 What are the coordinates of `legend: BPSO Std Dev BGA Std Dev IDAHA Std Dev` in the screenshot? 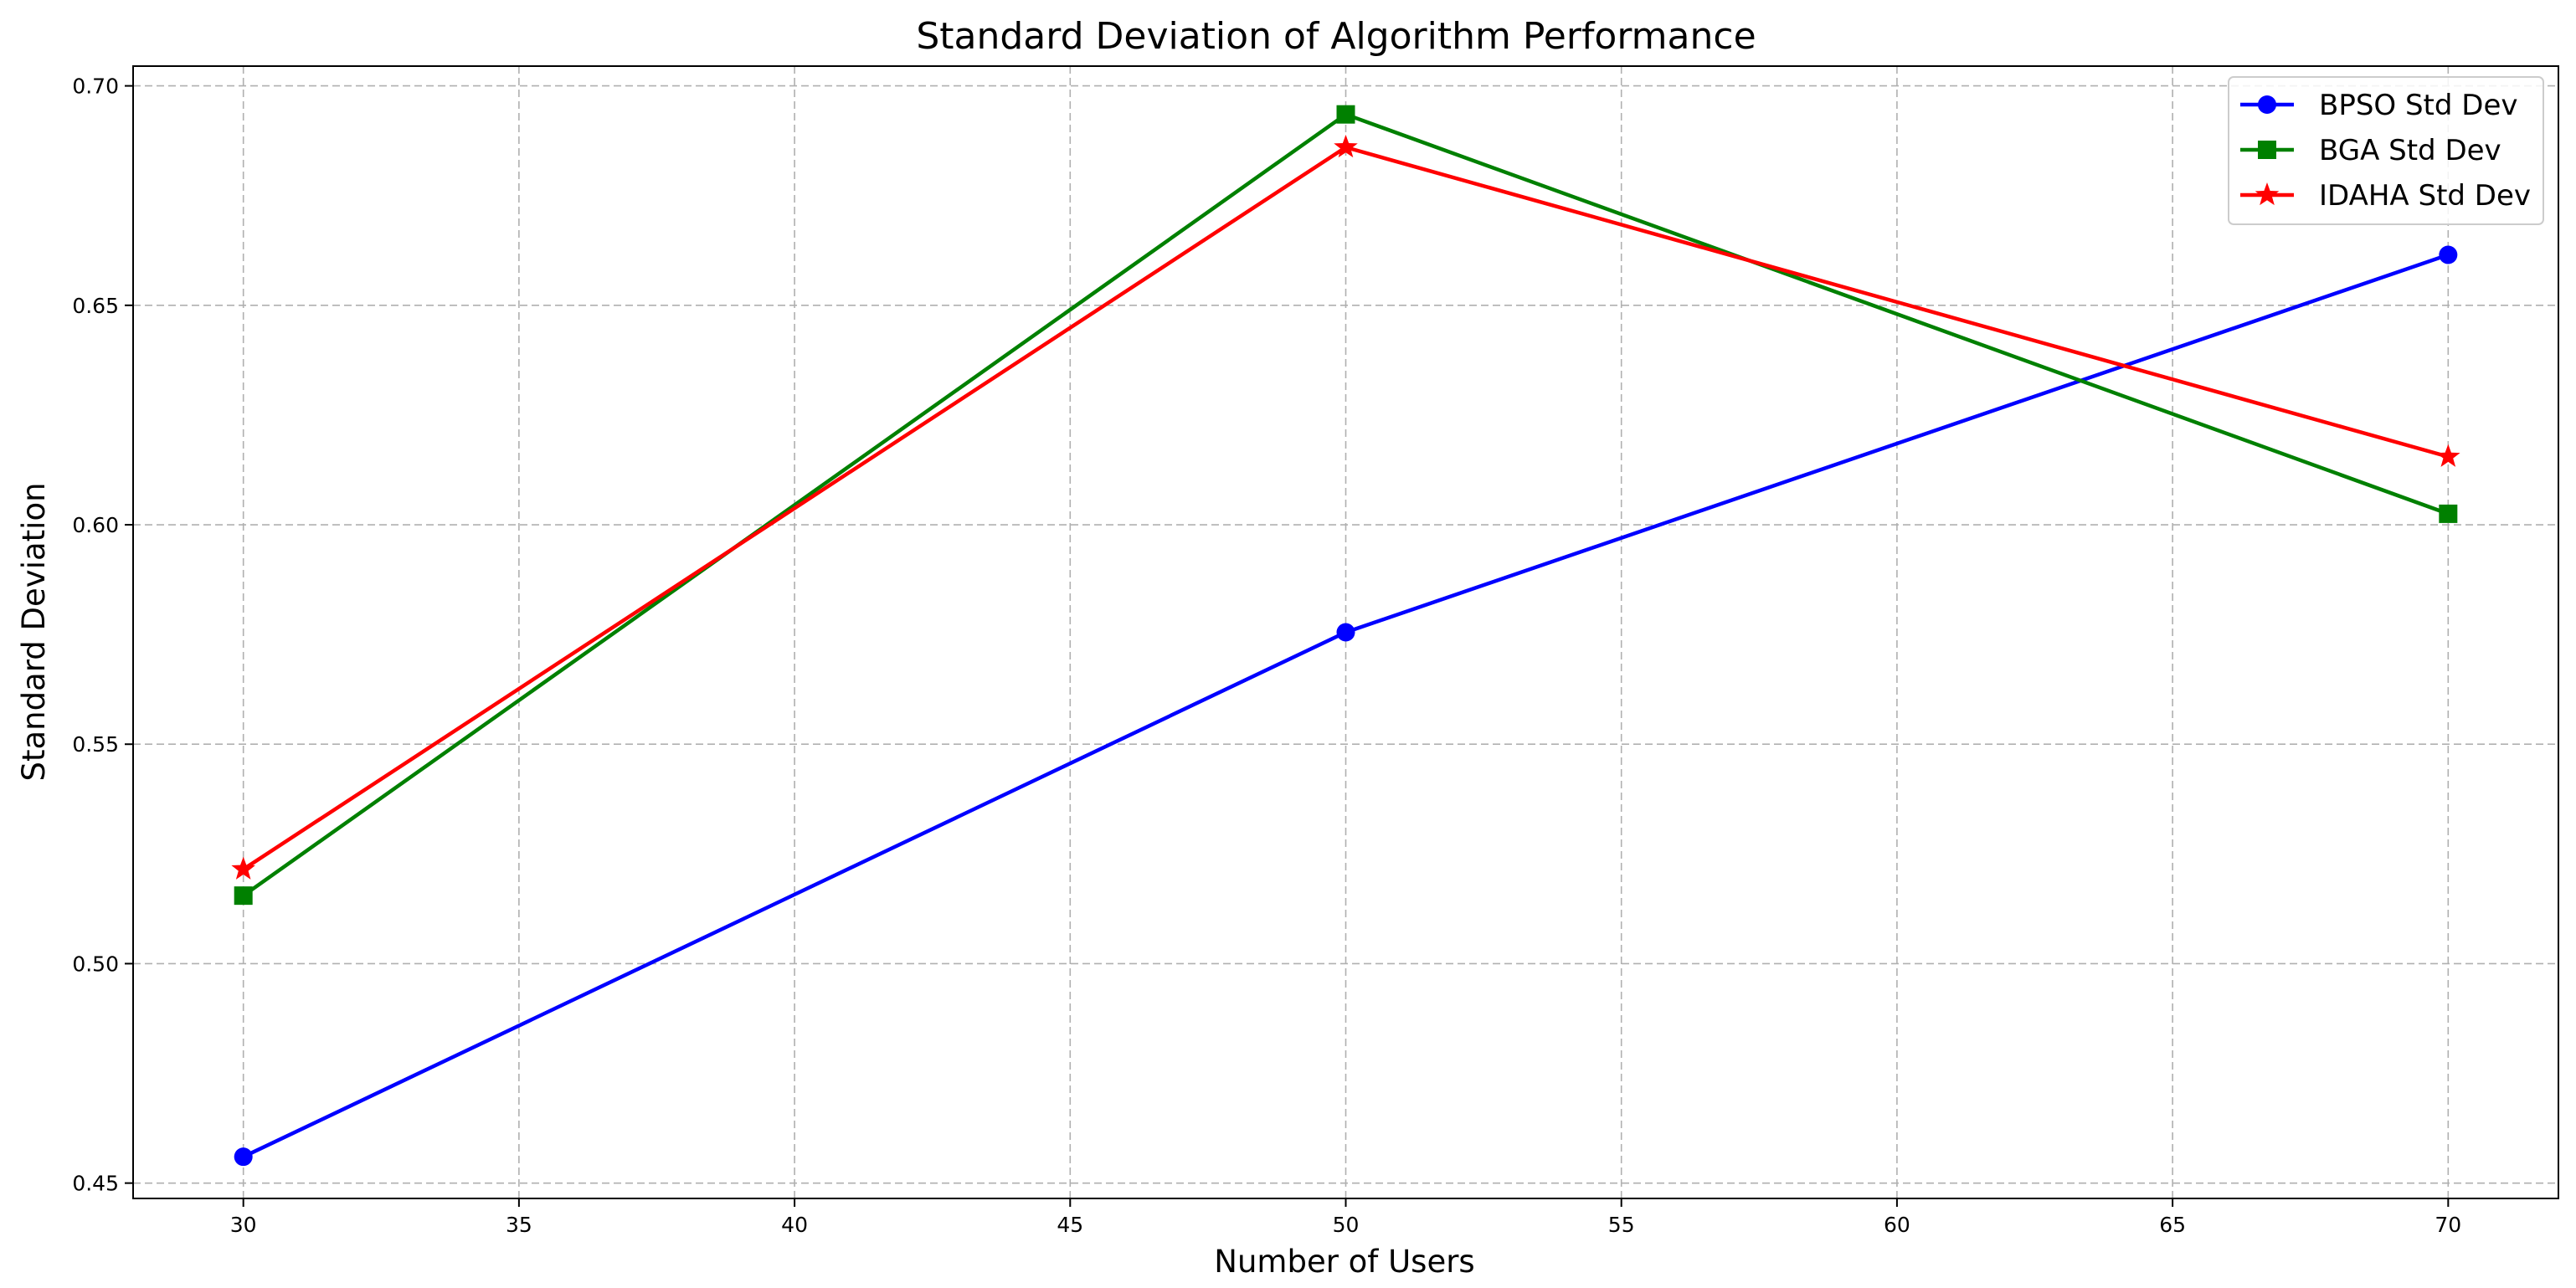 It's located at (2386, 150).